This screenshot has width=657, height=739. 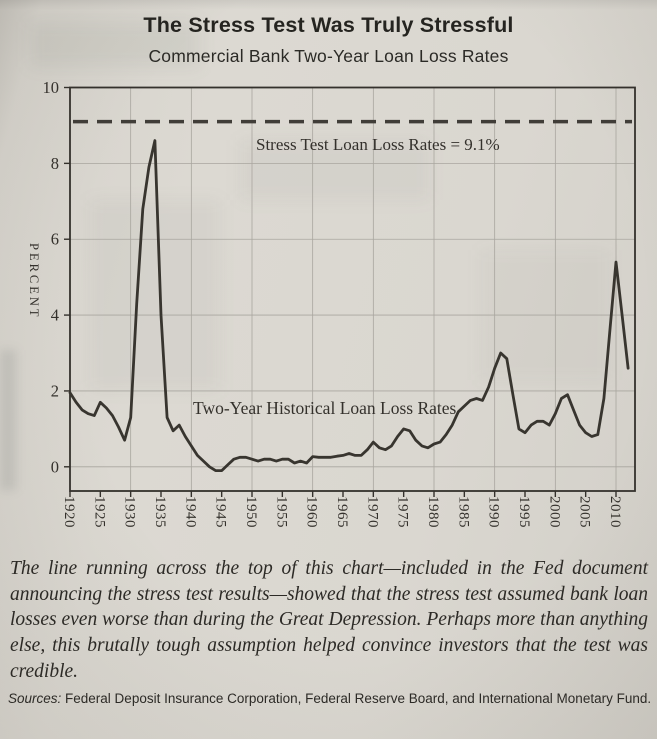 What do you see at coordinates (55, 163) in the screenshot?
I see `svg-text: 8` at bounding box center [55, 163].